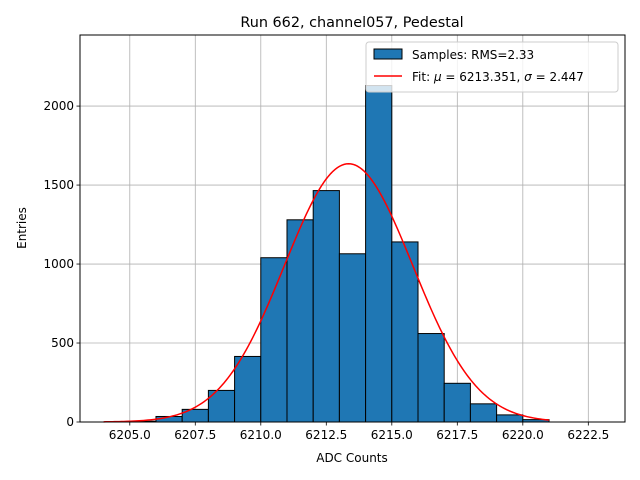 The width and height of the screenshot is (640, 480). I want to click on y-axis-label: Entries, so click(22, 228).